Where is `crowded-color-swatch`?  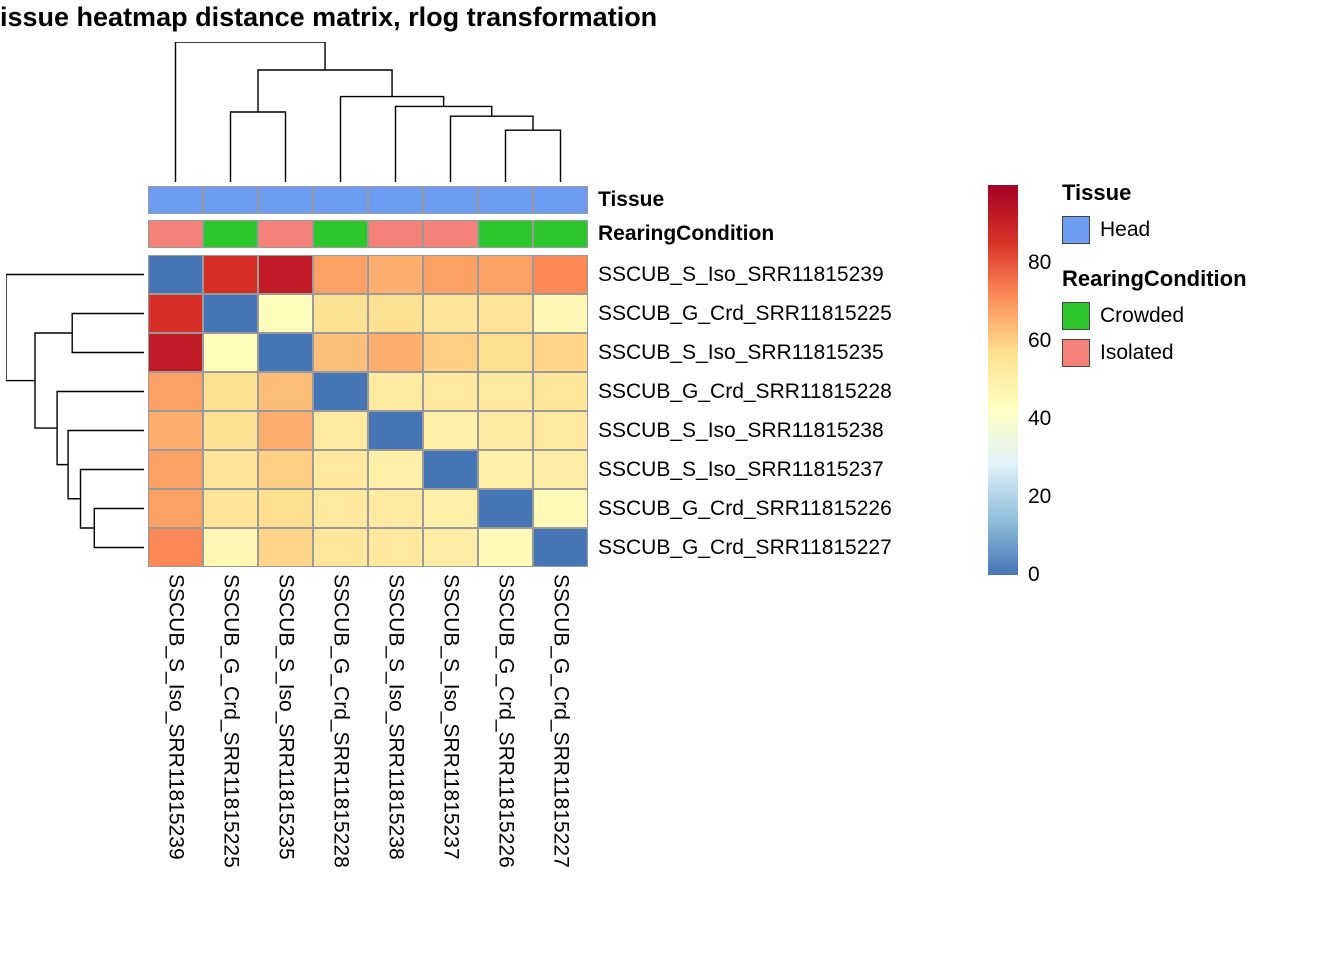 crowded-color-swatch is located at coordinates (1076, 316).